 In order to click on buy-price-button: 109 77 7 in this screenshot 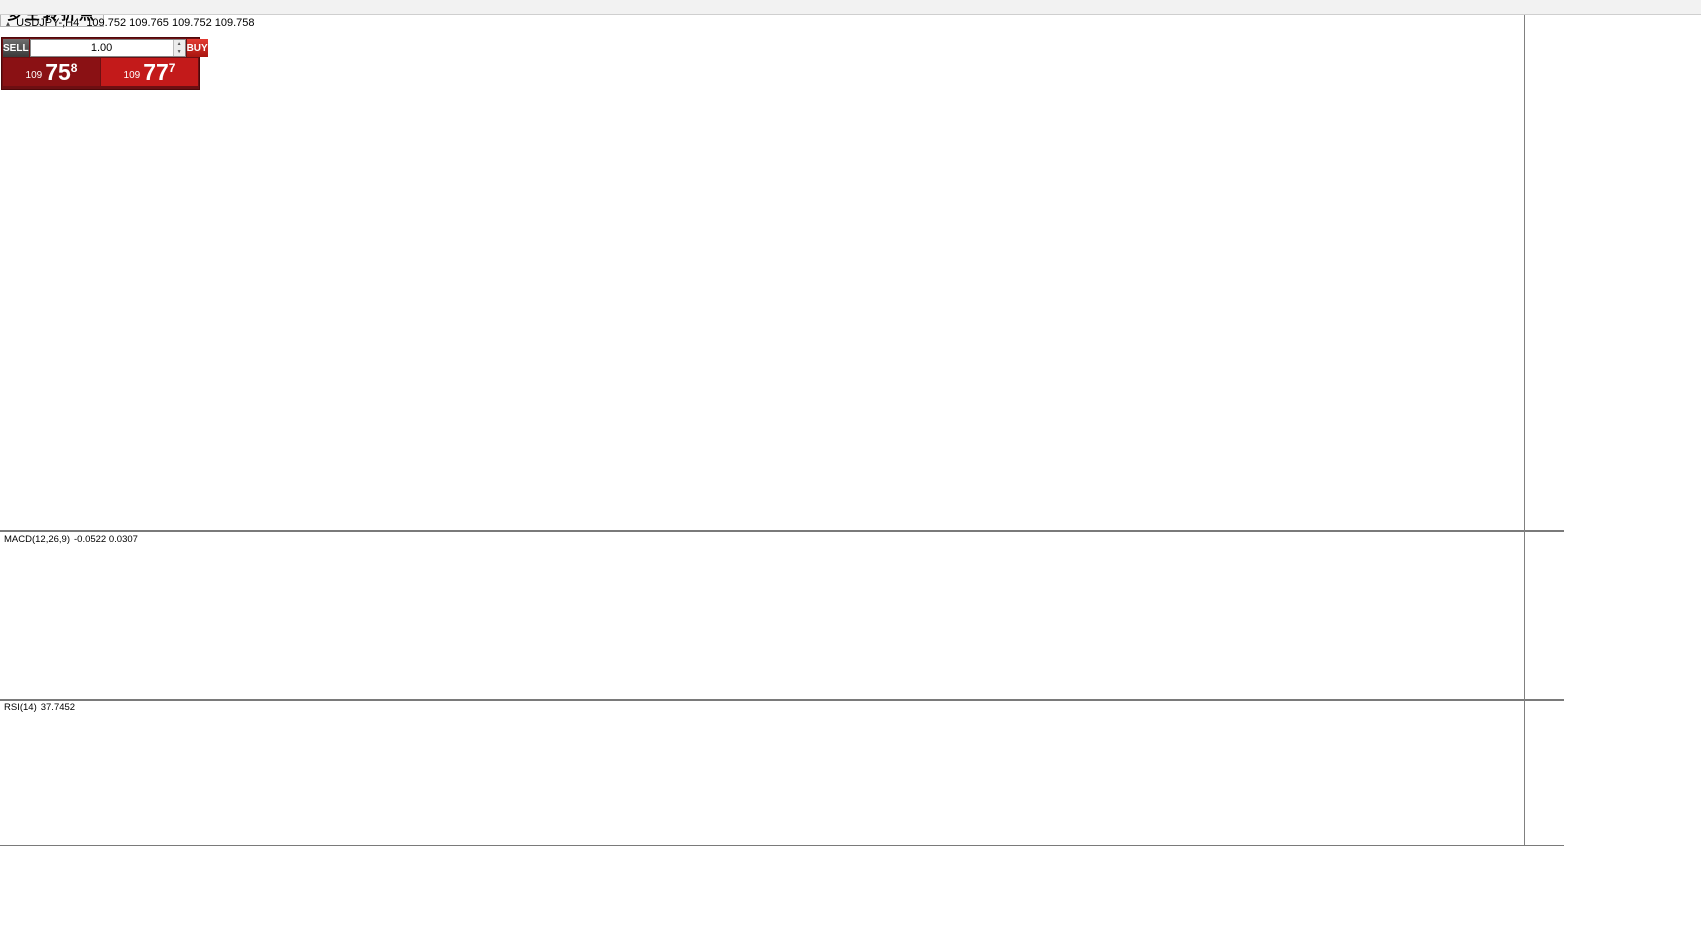, I will do `click(149, 72)`.